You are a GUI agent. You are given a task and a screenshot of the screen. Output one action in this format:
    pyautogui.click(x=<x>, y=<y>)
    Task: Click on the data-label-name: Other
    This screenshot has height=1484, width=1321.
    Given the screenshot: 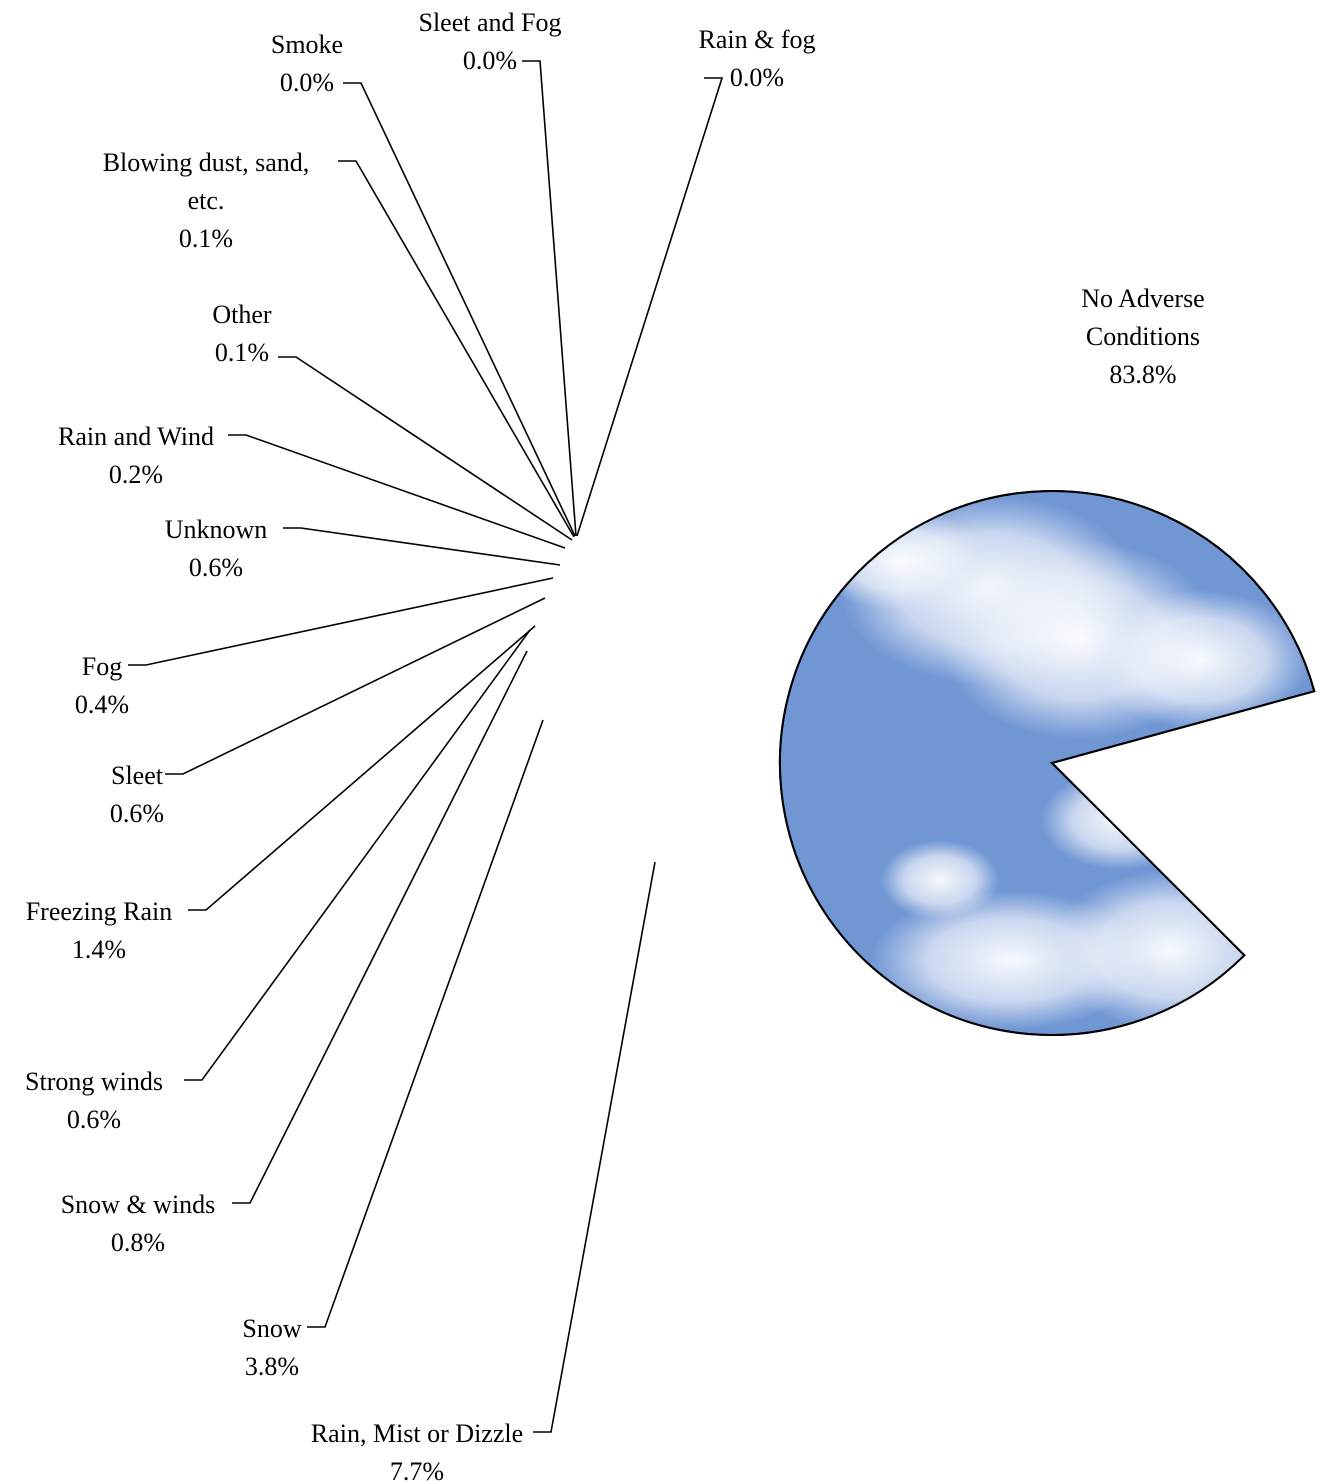 What is the action you would take?
    pyautogui.click(x=242, y=314)
    